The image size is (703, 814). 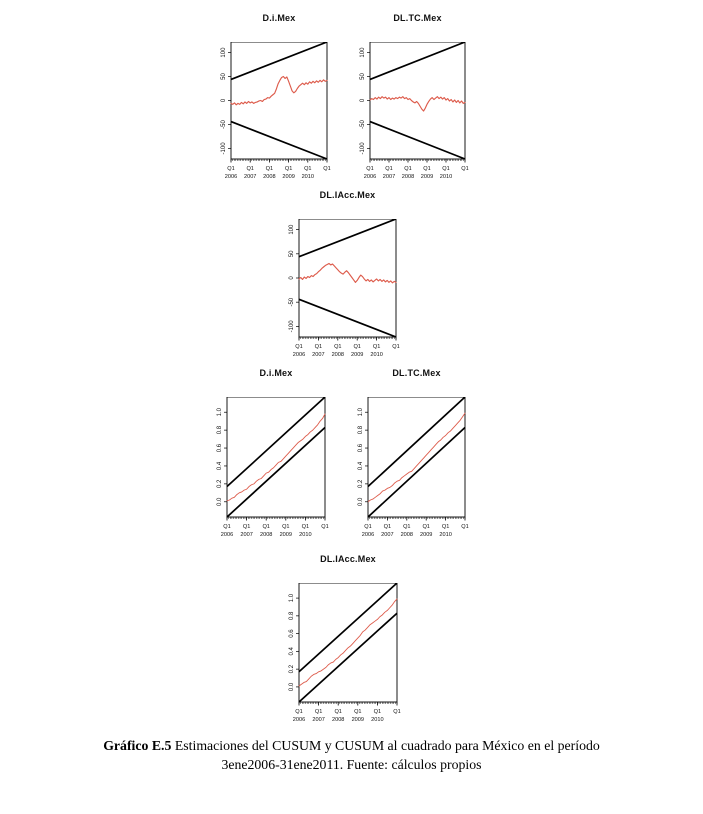 I want to click on plot-title: DL.IAcc.Mex, so click(x=348, y=559).